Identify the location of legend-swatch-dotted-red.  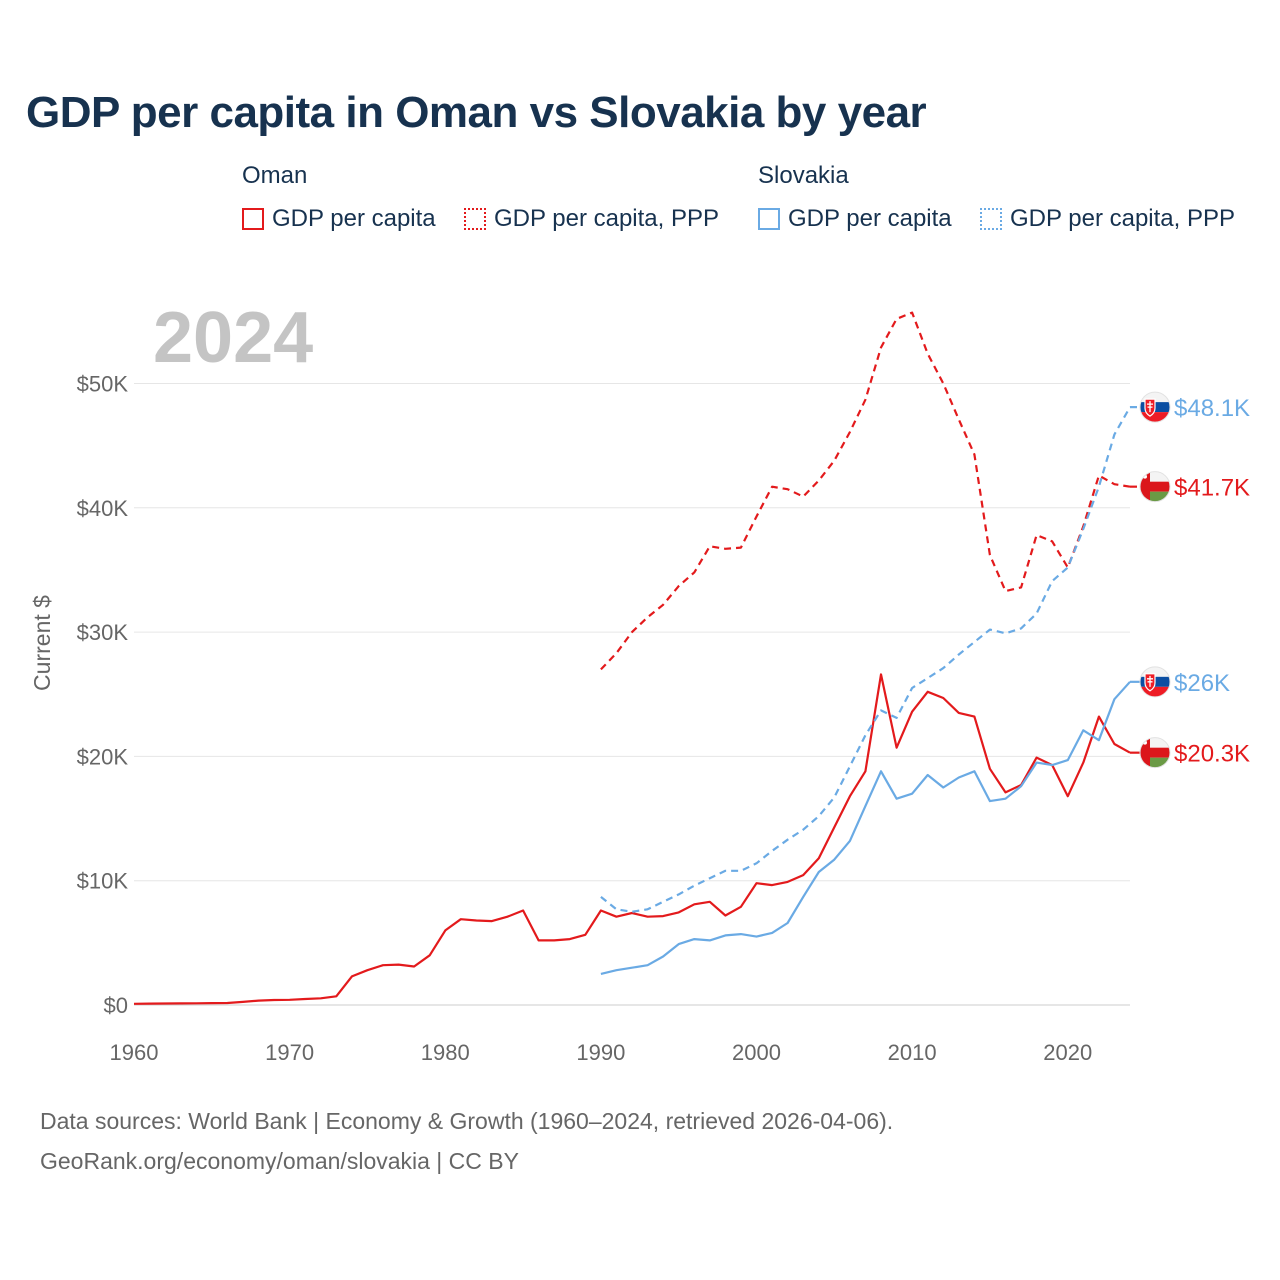
(475, 219).